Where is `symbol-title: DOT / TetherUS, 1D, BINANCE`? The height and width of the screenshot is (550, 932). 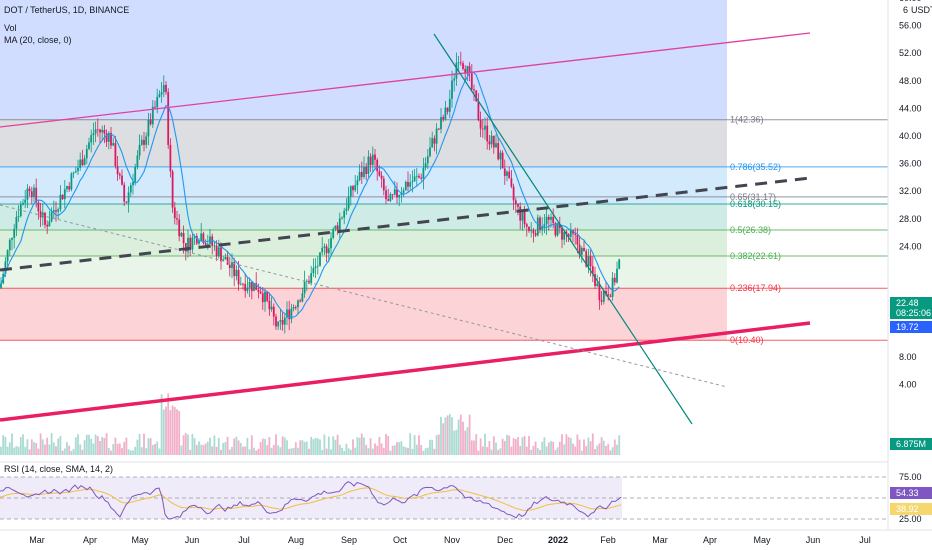
symbol-title: DOT / TetherUS, 1D, BINANCE is located at coordinates (66, 10).